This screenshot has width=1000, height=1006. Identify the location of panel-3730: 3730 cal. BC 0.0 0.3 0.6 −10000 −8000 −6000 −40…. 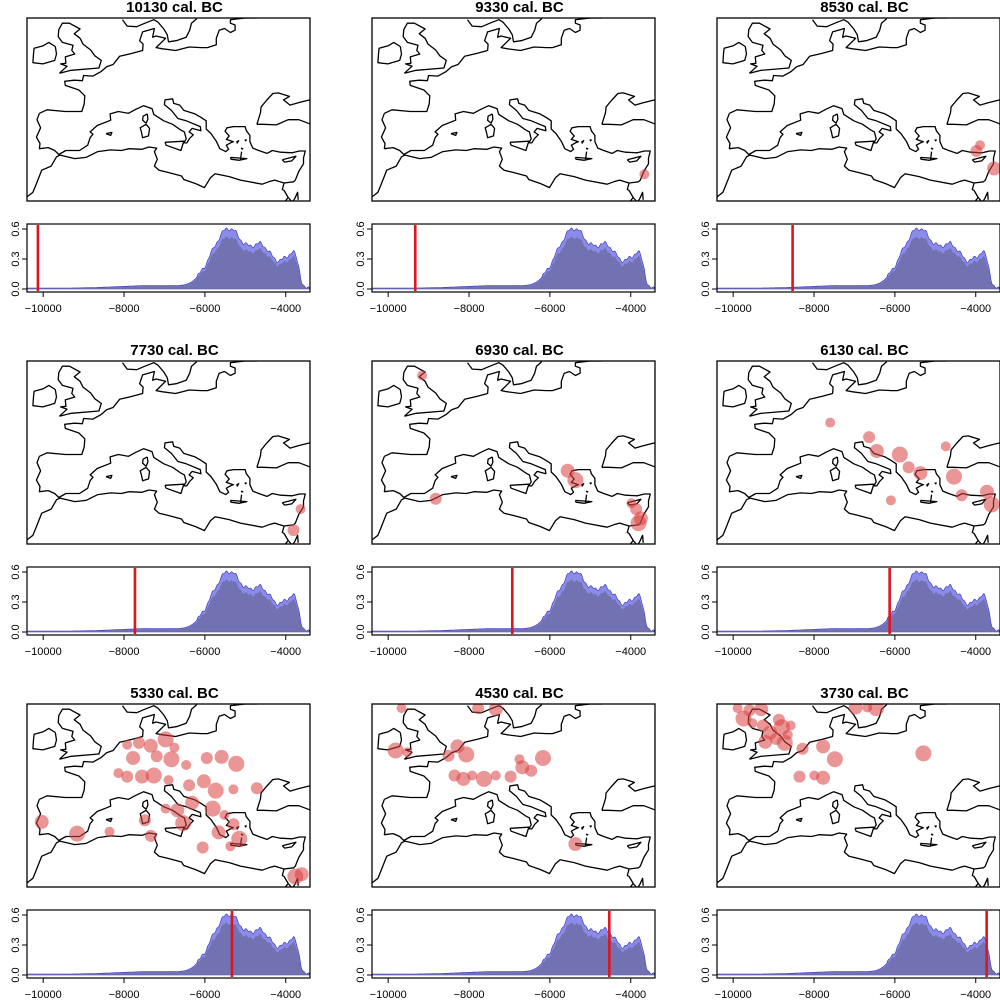
(850, 843).